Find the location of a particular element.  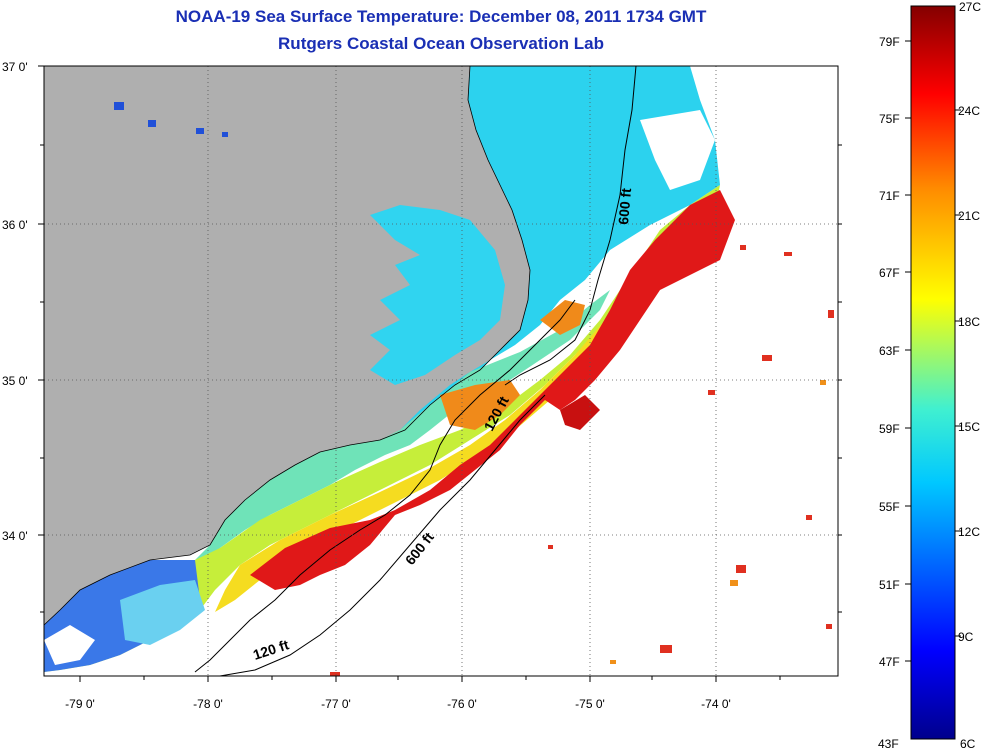

sst-hot-patch is located at coordinates (580, 412).